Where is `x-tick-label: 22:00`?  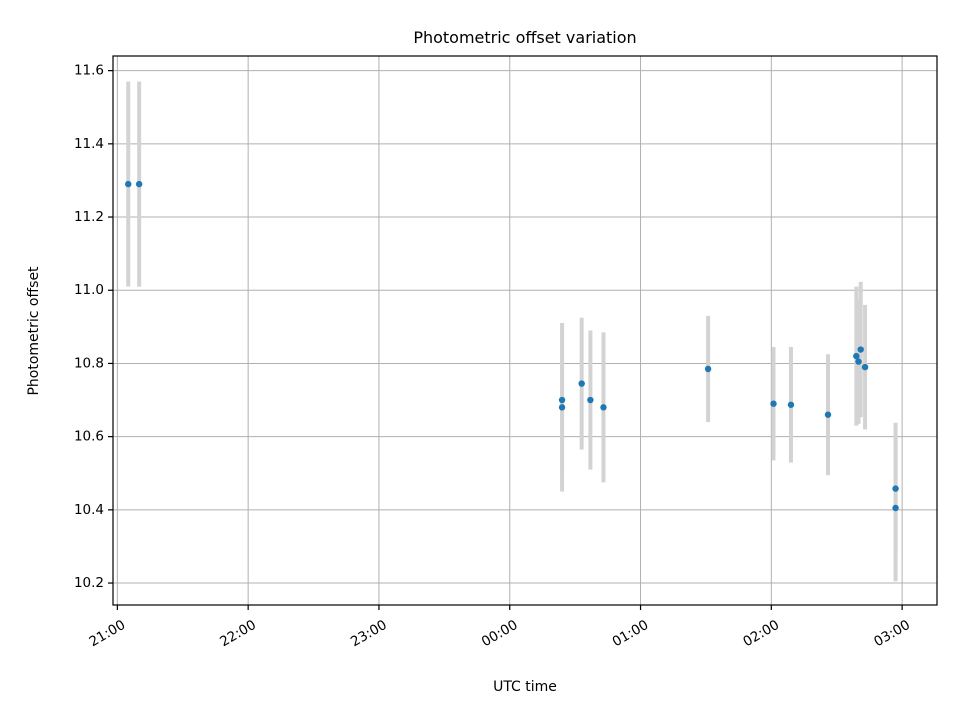
x-tick-label: 22:00 is located at coordinates (238, 633).